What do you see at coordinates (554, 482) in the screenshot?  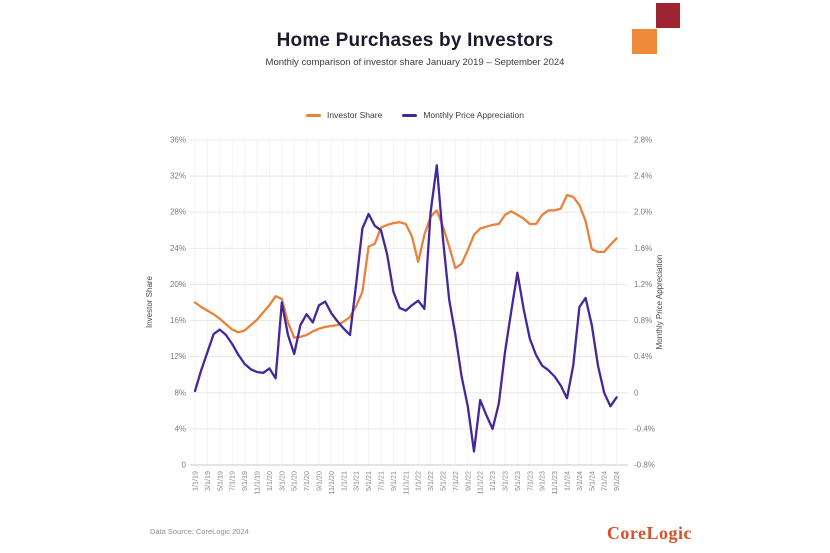 I see `x-axis-tick: 11/1/23` at bounding box center [554, 482].